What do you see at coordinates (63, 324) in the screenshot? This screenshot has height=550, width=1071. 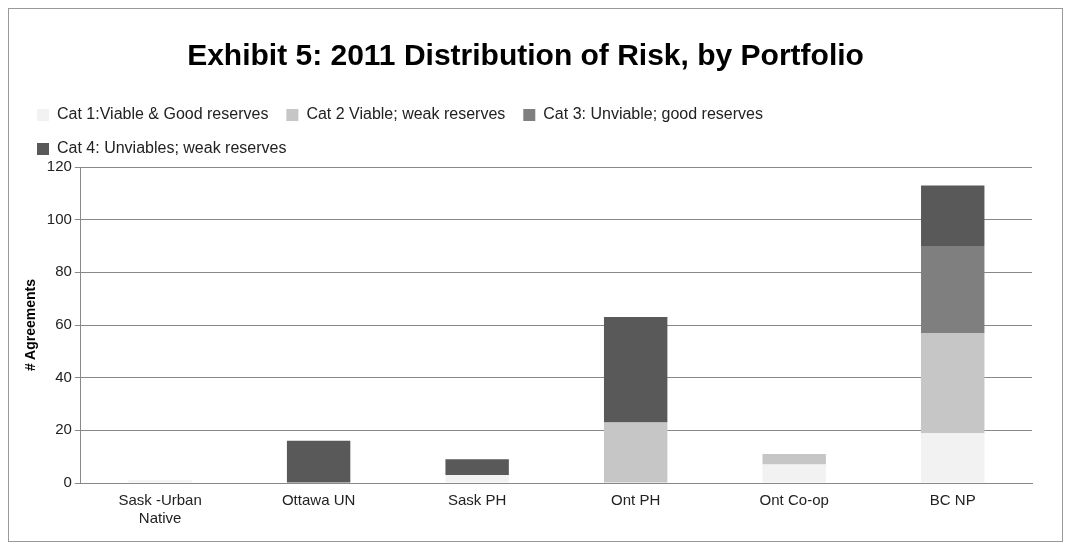 I see `y-tick-label: 60` at bounding box center [63, 324].